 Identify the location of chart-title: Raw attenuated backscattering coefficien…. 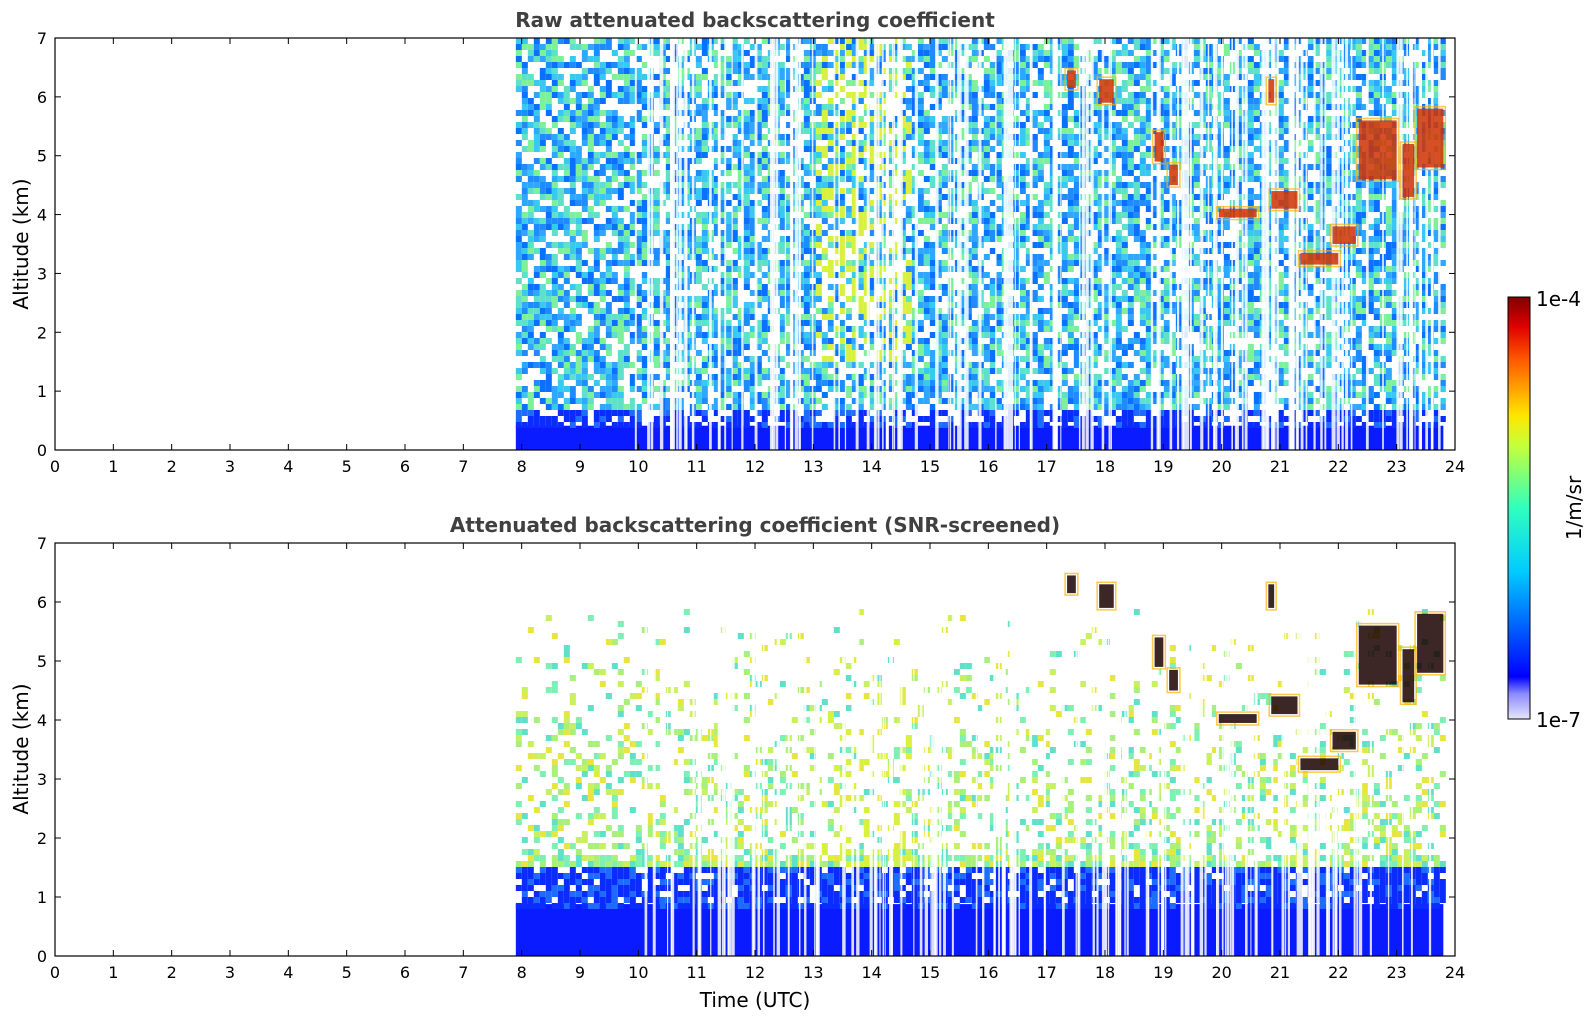
(755, 20).